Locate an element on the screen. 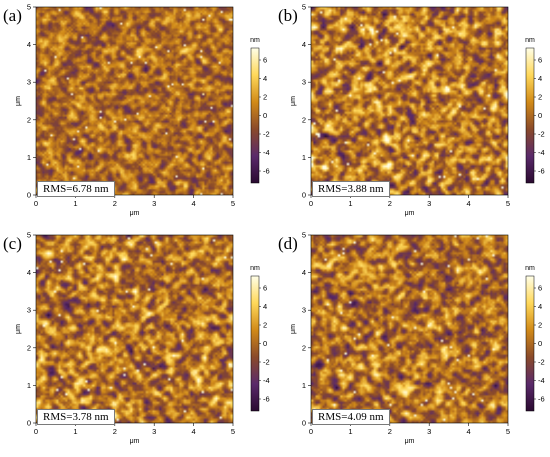 This screenshot has width=550, height=457. panel-label: (b) is located at coordinates (288, 15).